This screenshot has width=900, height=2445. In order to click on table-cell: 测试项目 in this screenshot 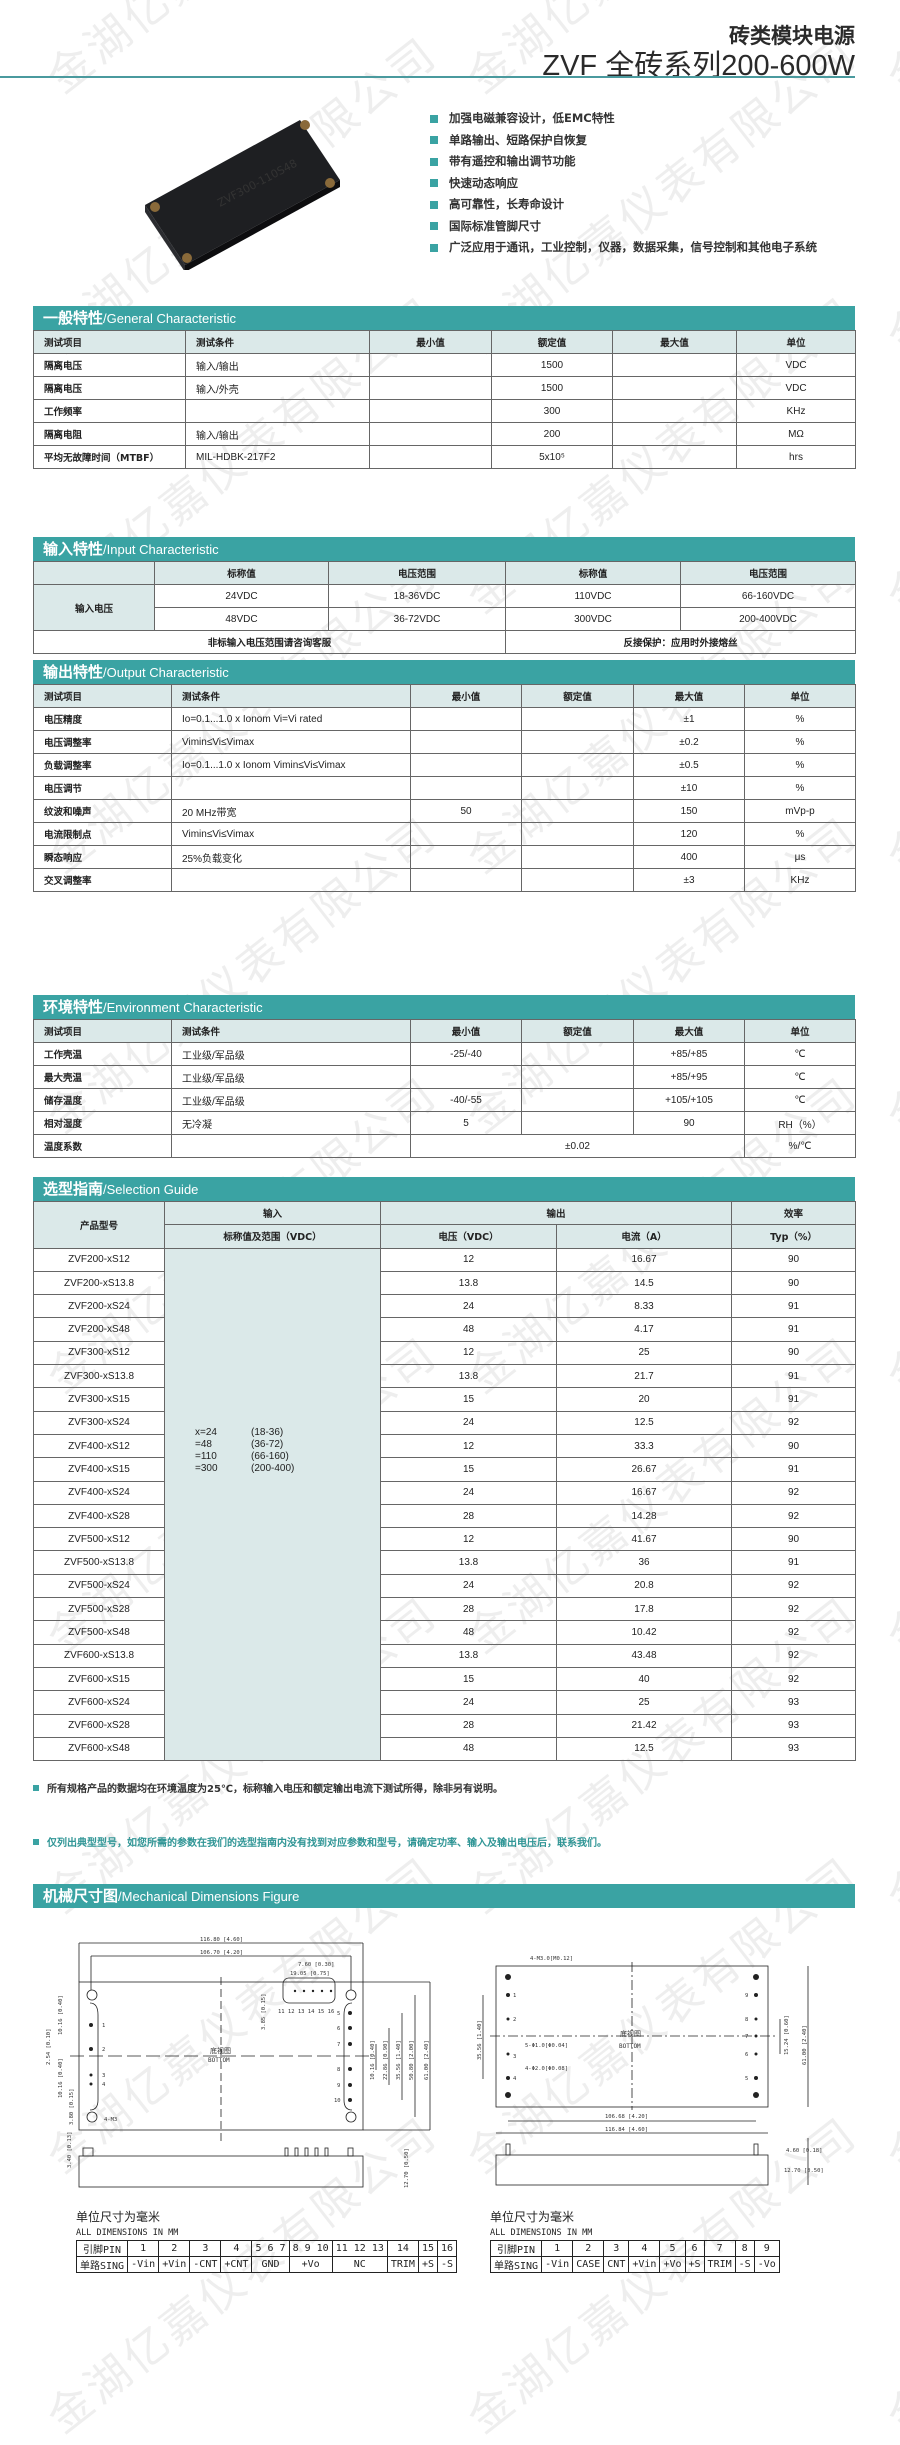, I will do `click(109, 342)`.